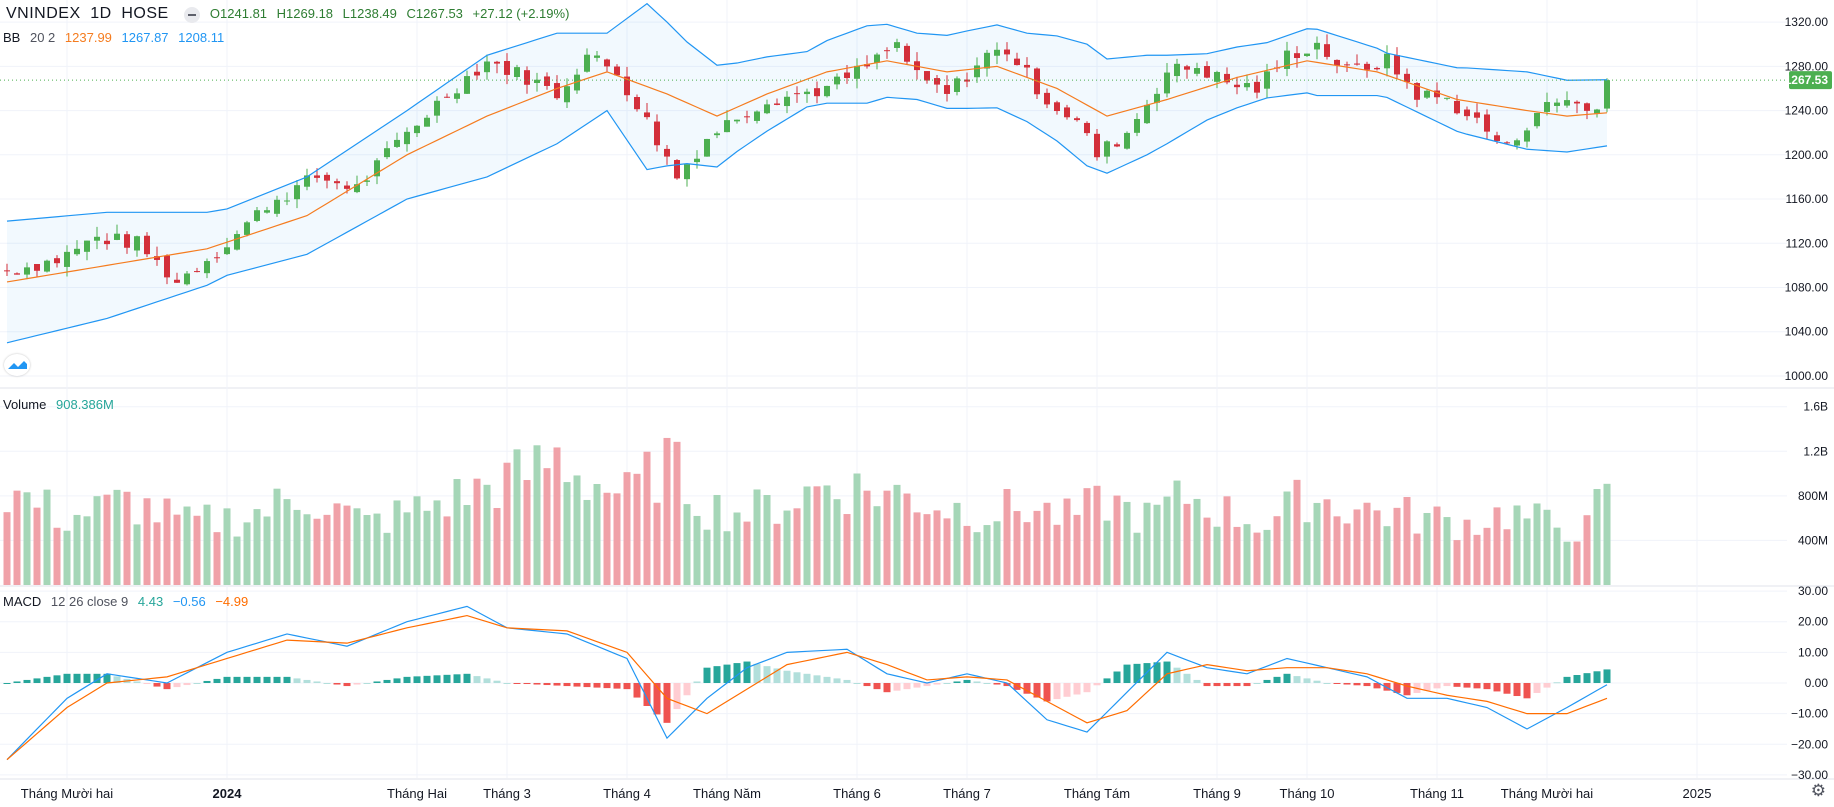 Image resolution: width=1834 pixels, height=807 pixels. What do you see at coordinates (128, 601) in the screenshot?
I see `legend-macd: MACD 12 26 close 9 4.43 −0.56 −4.99` at bounding box center [128, 601].